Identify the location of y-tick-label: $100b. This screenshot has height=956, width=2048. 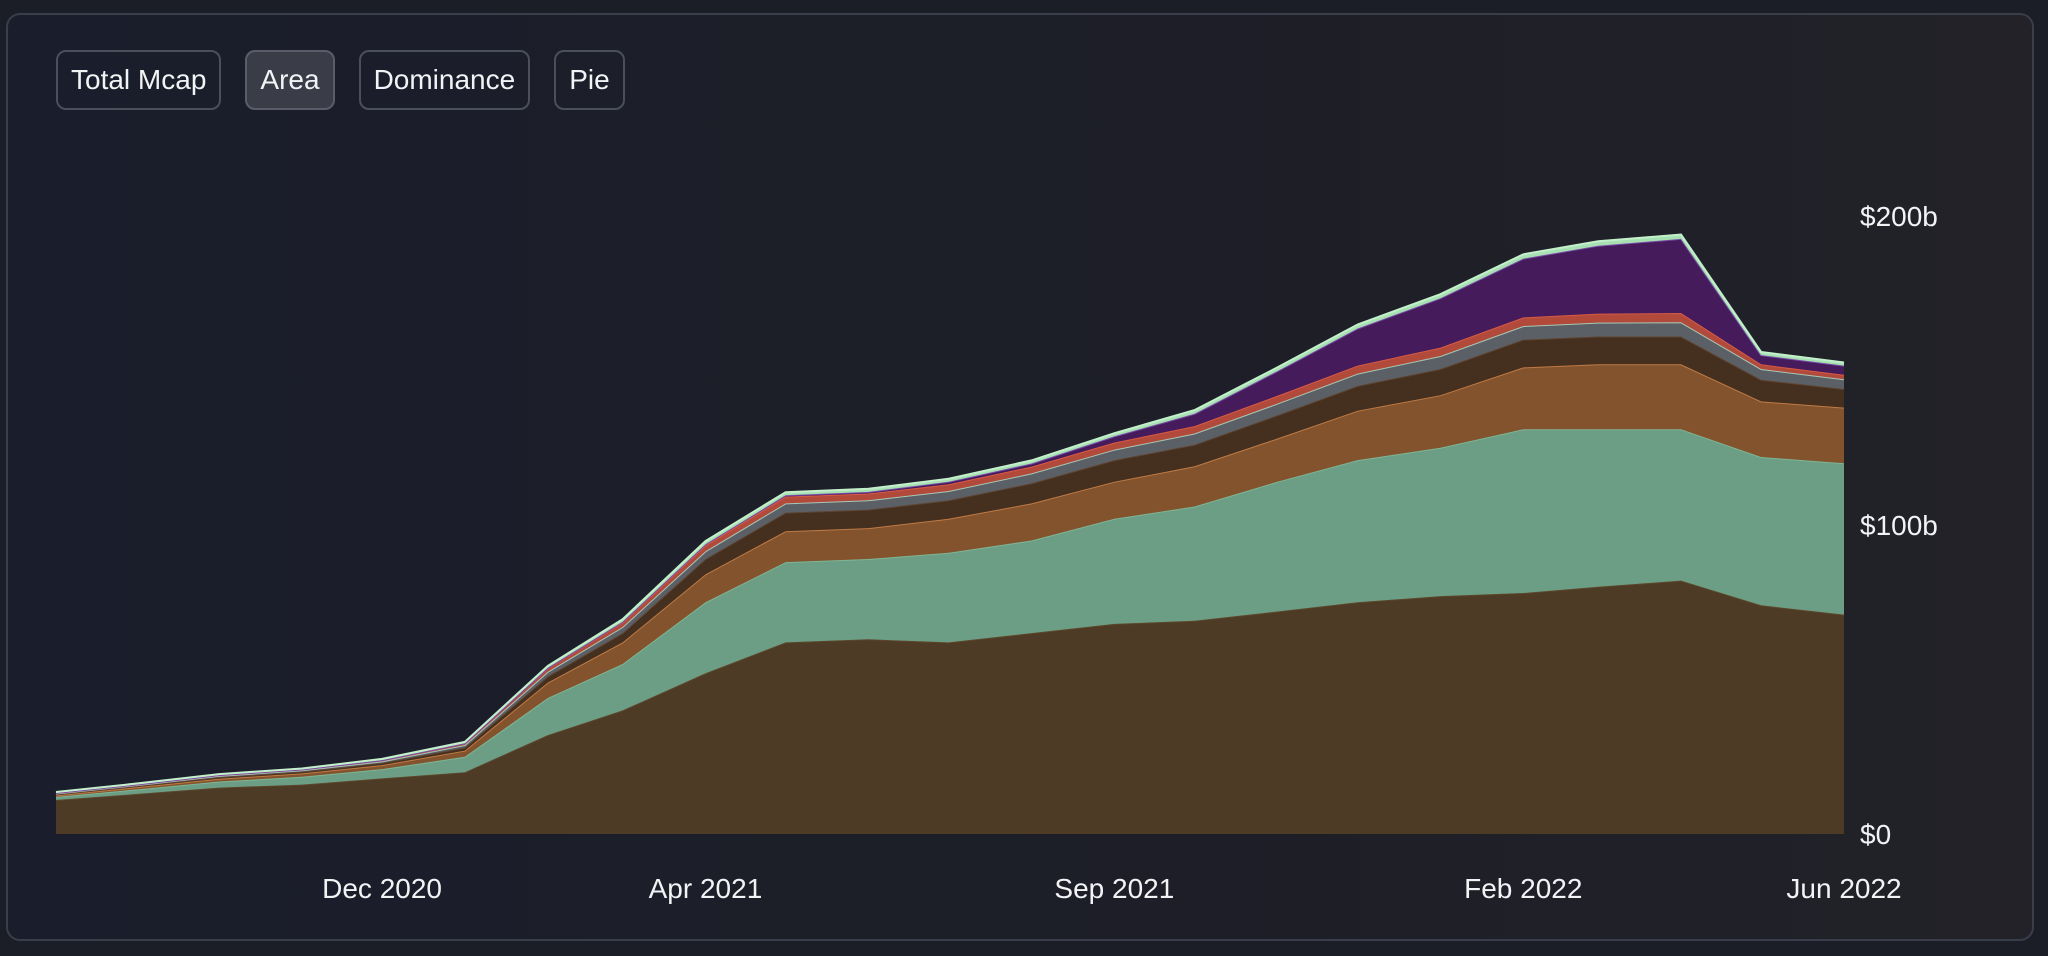
(1899, 525).